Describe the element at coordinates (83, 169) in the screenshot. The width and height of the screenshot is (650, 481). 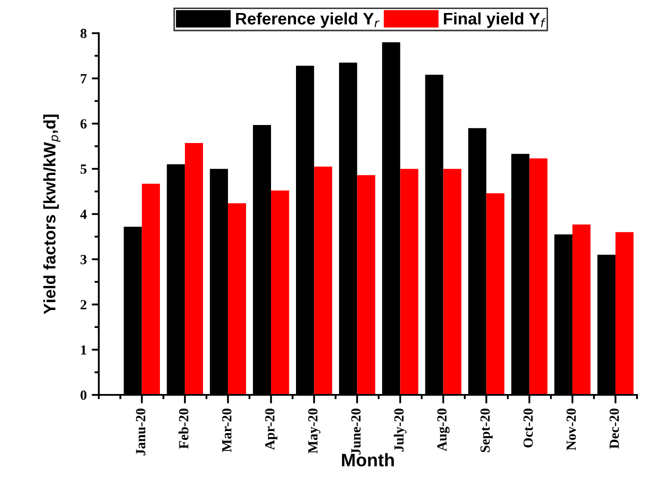
I see `y-tick-label: 5` at that location.